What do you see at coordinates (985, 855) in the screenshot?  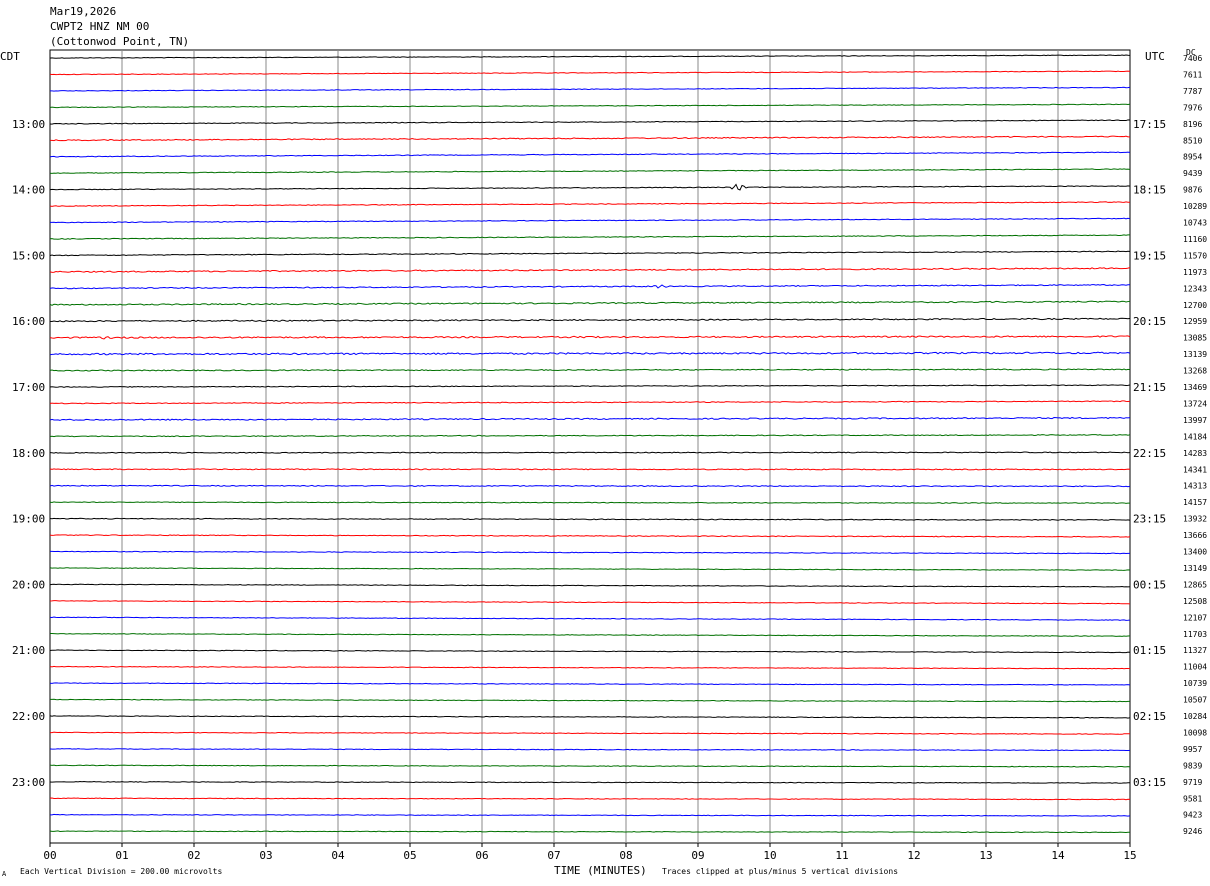 I see `x-tick-label: 13` at bounding box center [985, 855].